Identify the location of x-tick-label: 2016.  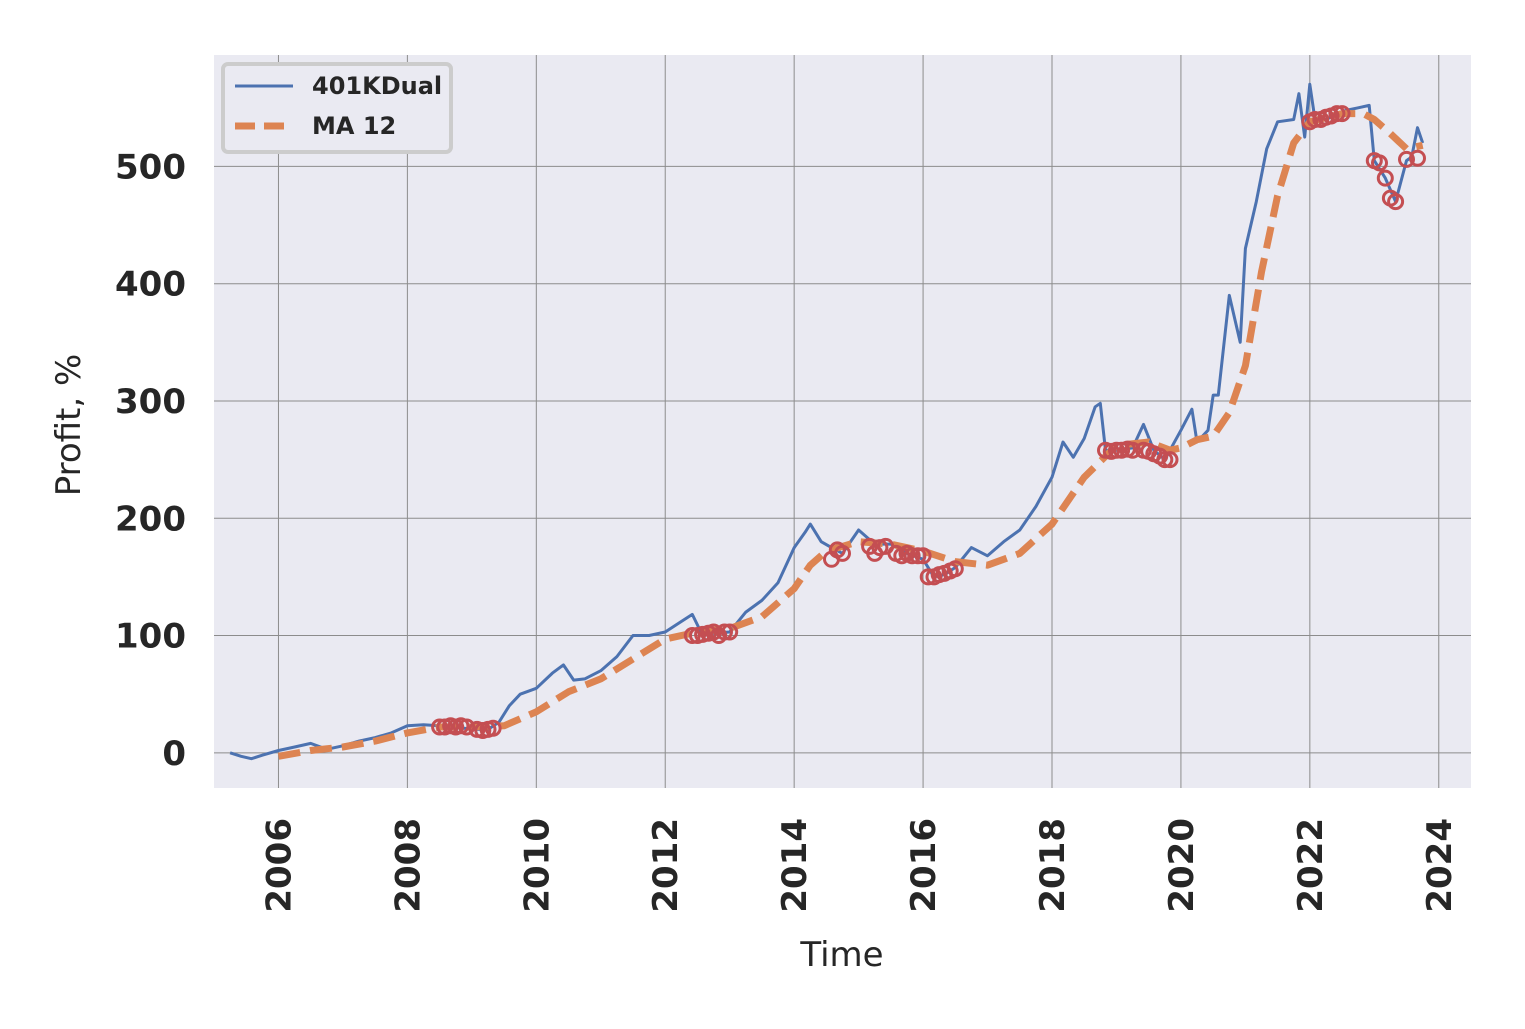
(924, 865).